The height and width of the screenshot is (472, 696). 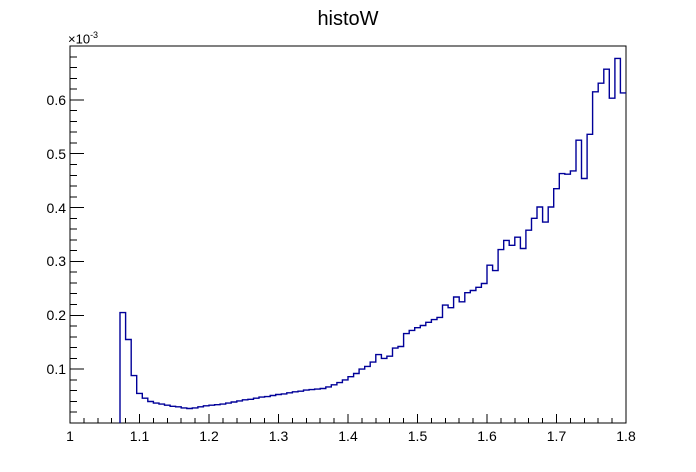 What do you see at coordinates (417, 436) in the screenshot?
I see `x-tick-label: 1.5` at bounding box center [417, 436].